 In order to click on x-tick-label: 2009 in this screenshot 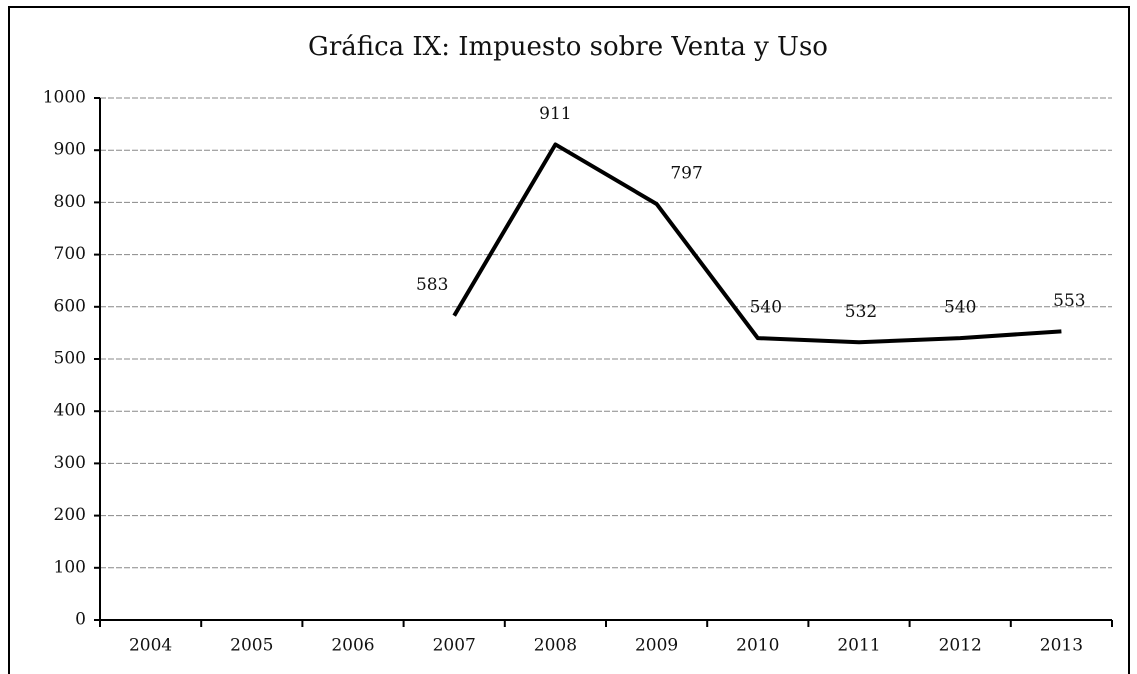, I will do `click(656, 646)`.